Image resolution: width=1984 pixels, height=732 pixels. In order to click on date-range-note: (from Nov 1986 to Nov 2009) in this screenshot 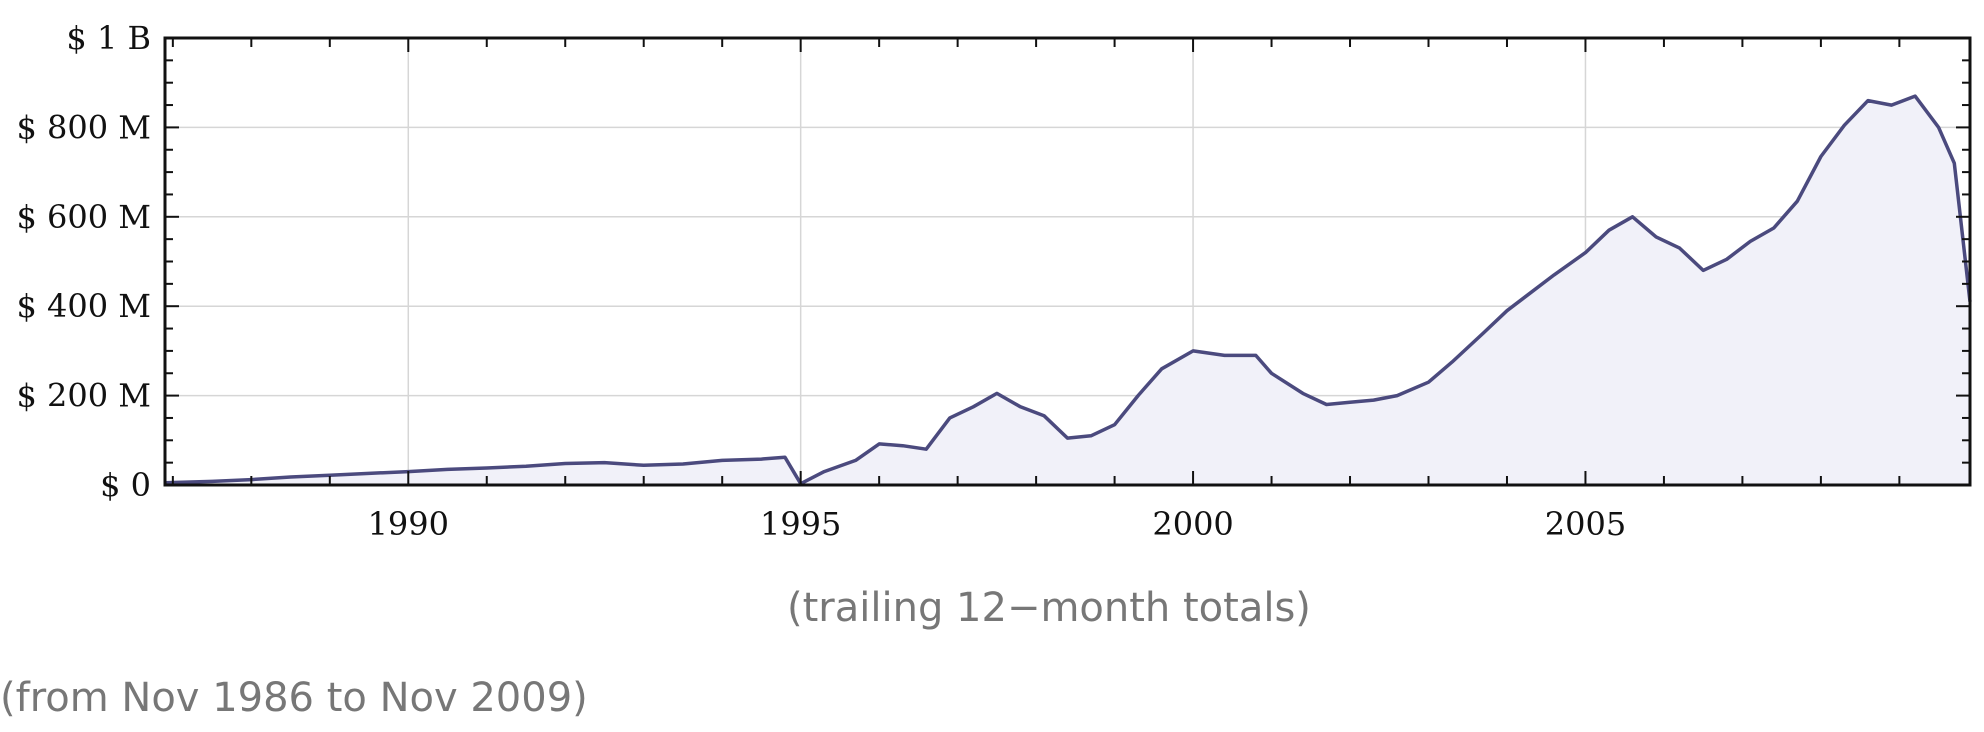, I will do `click(294, 698)`.